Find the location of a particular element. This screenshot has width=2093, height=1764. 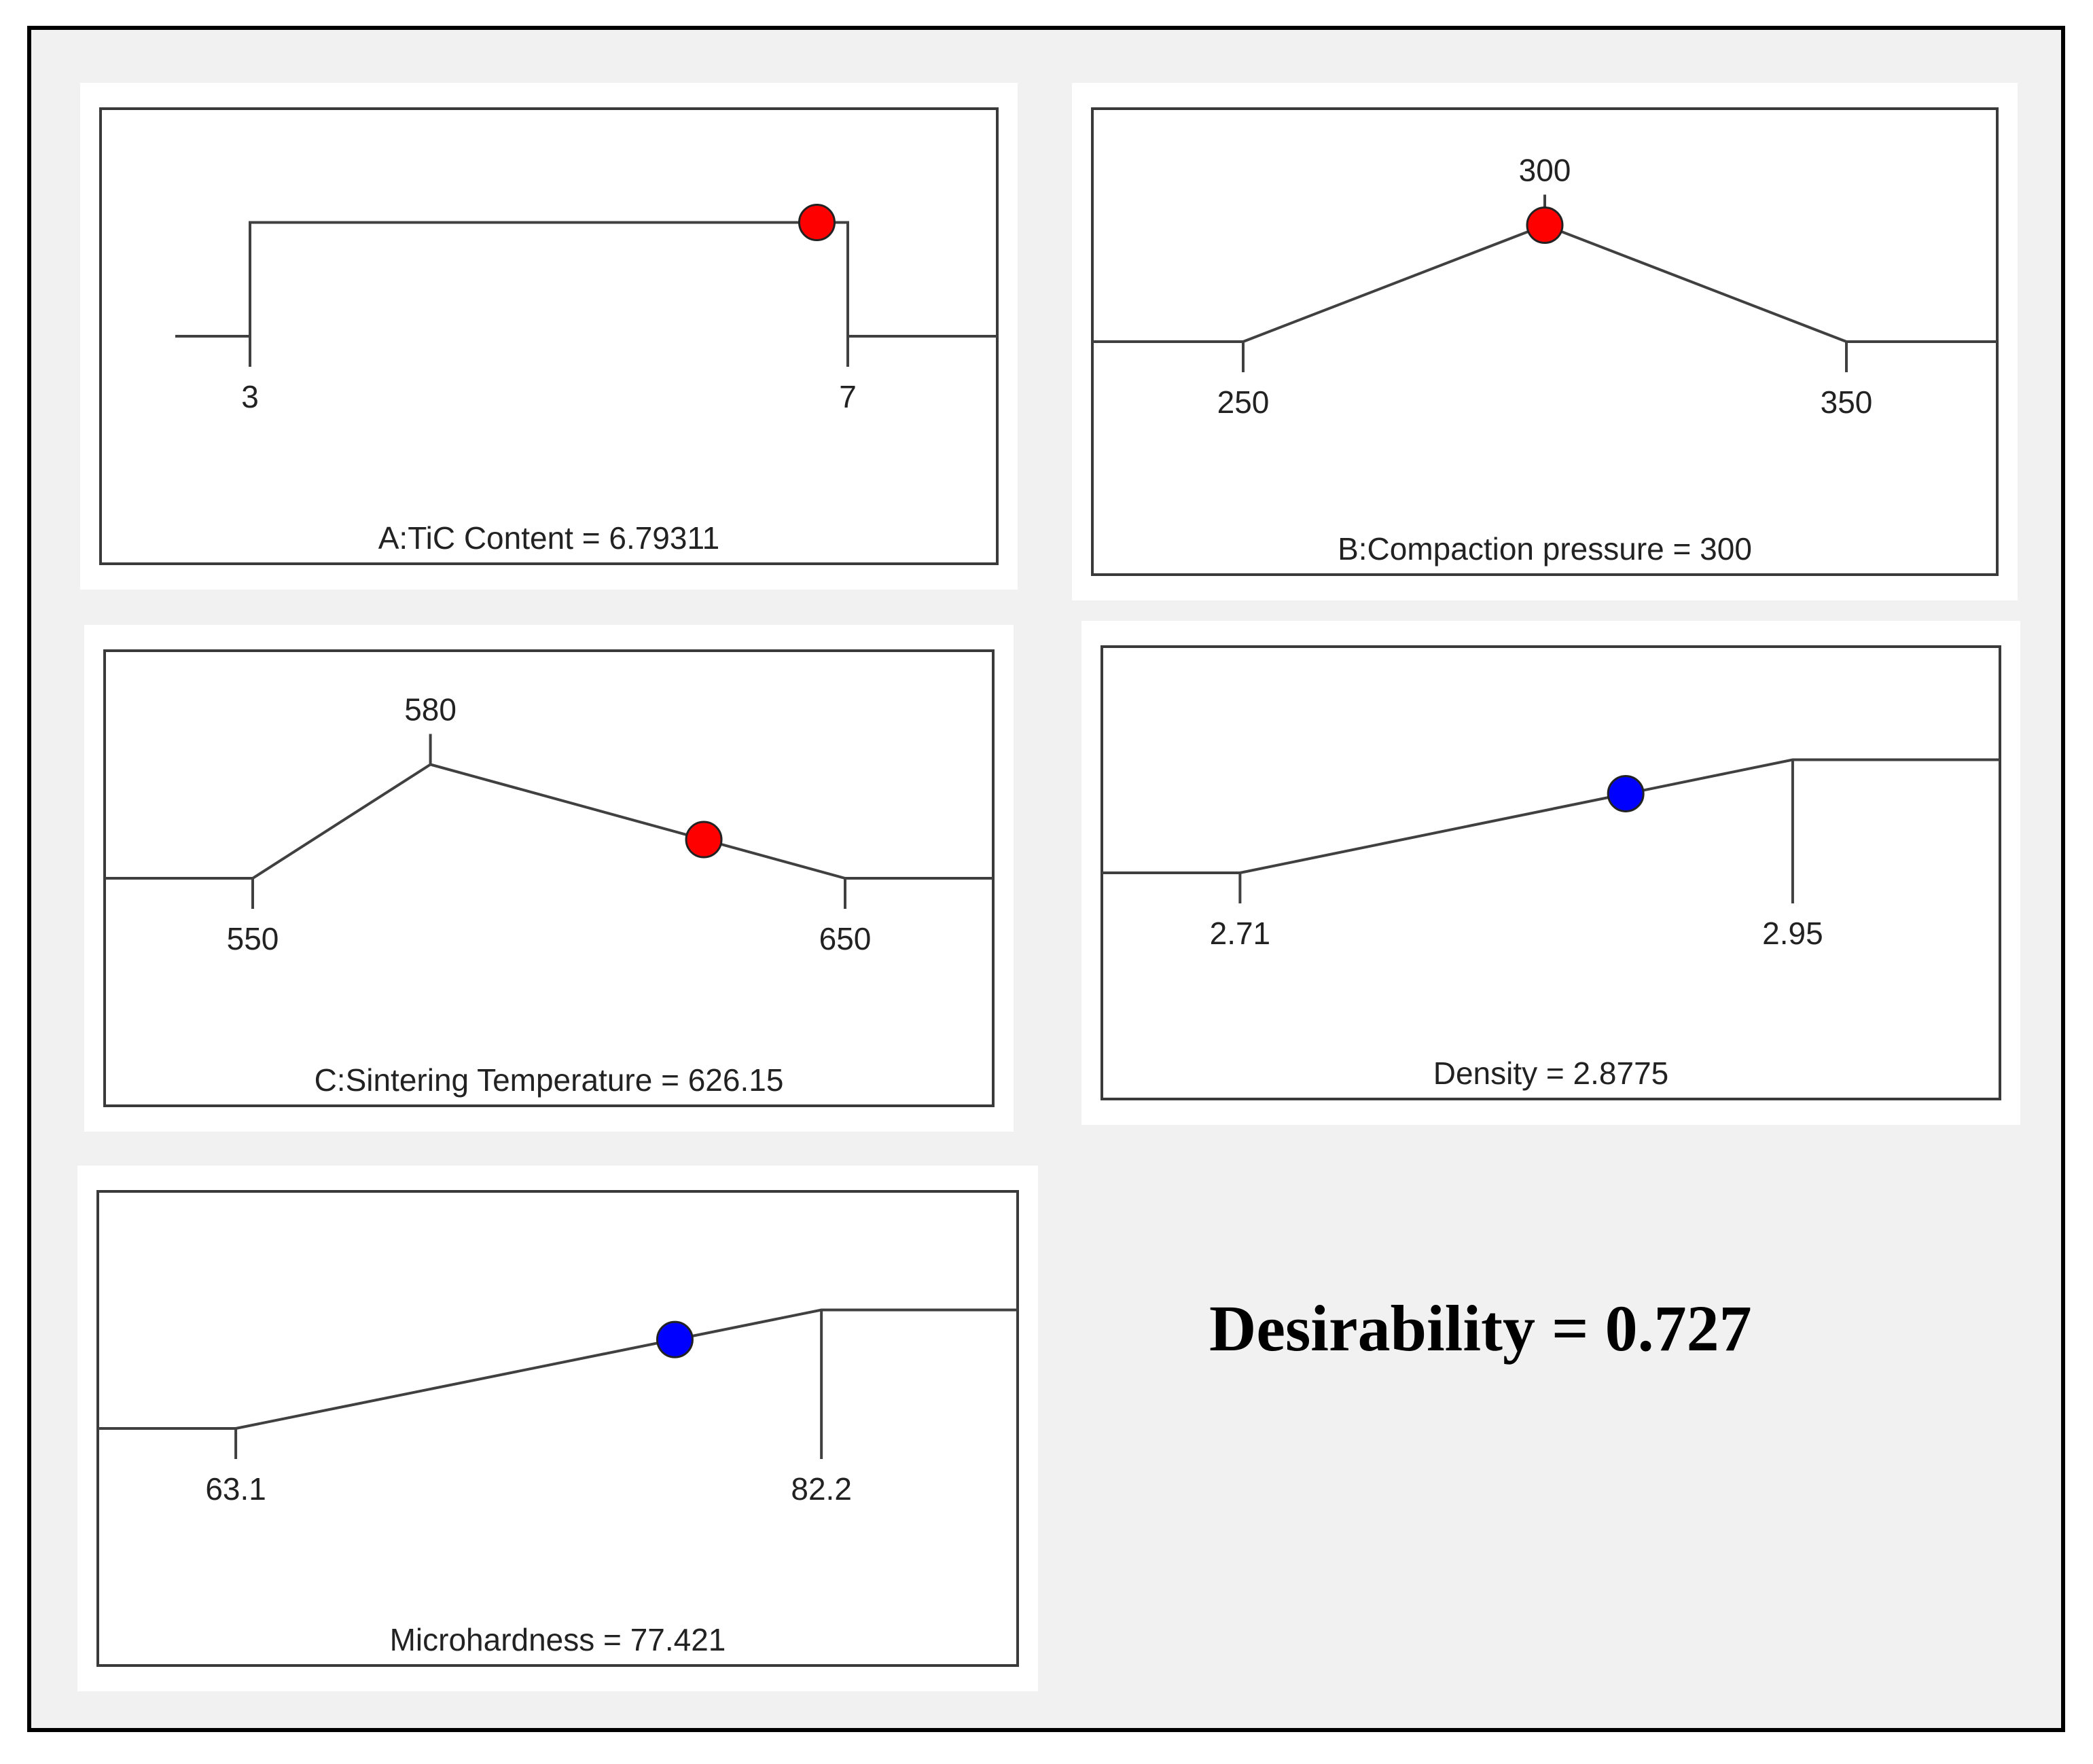

tick-label: 2.71 is located at coordinates (1240, 933).